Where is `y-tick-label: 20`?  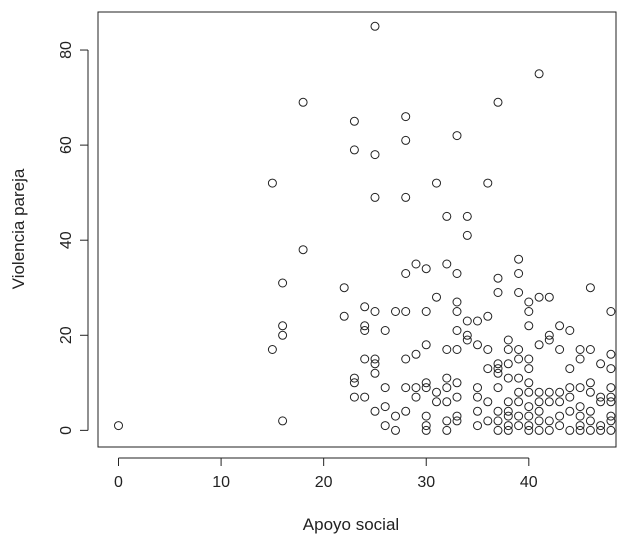
y-tick-label: 20 is located at coordinates (66, 335).